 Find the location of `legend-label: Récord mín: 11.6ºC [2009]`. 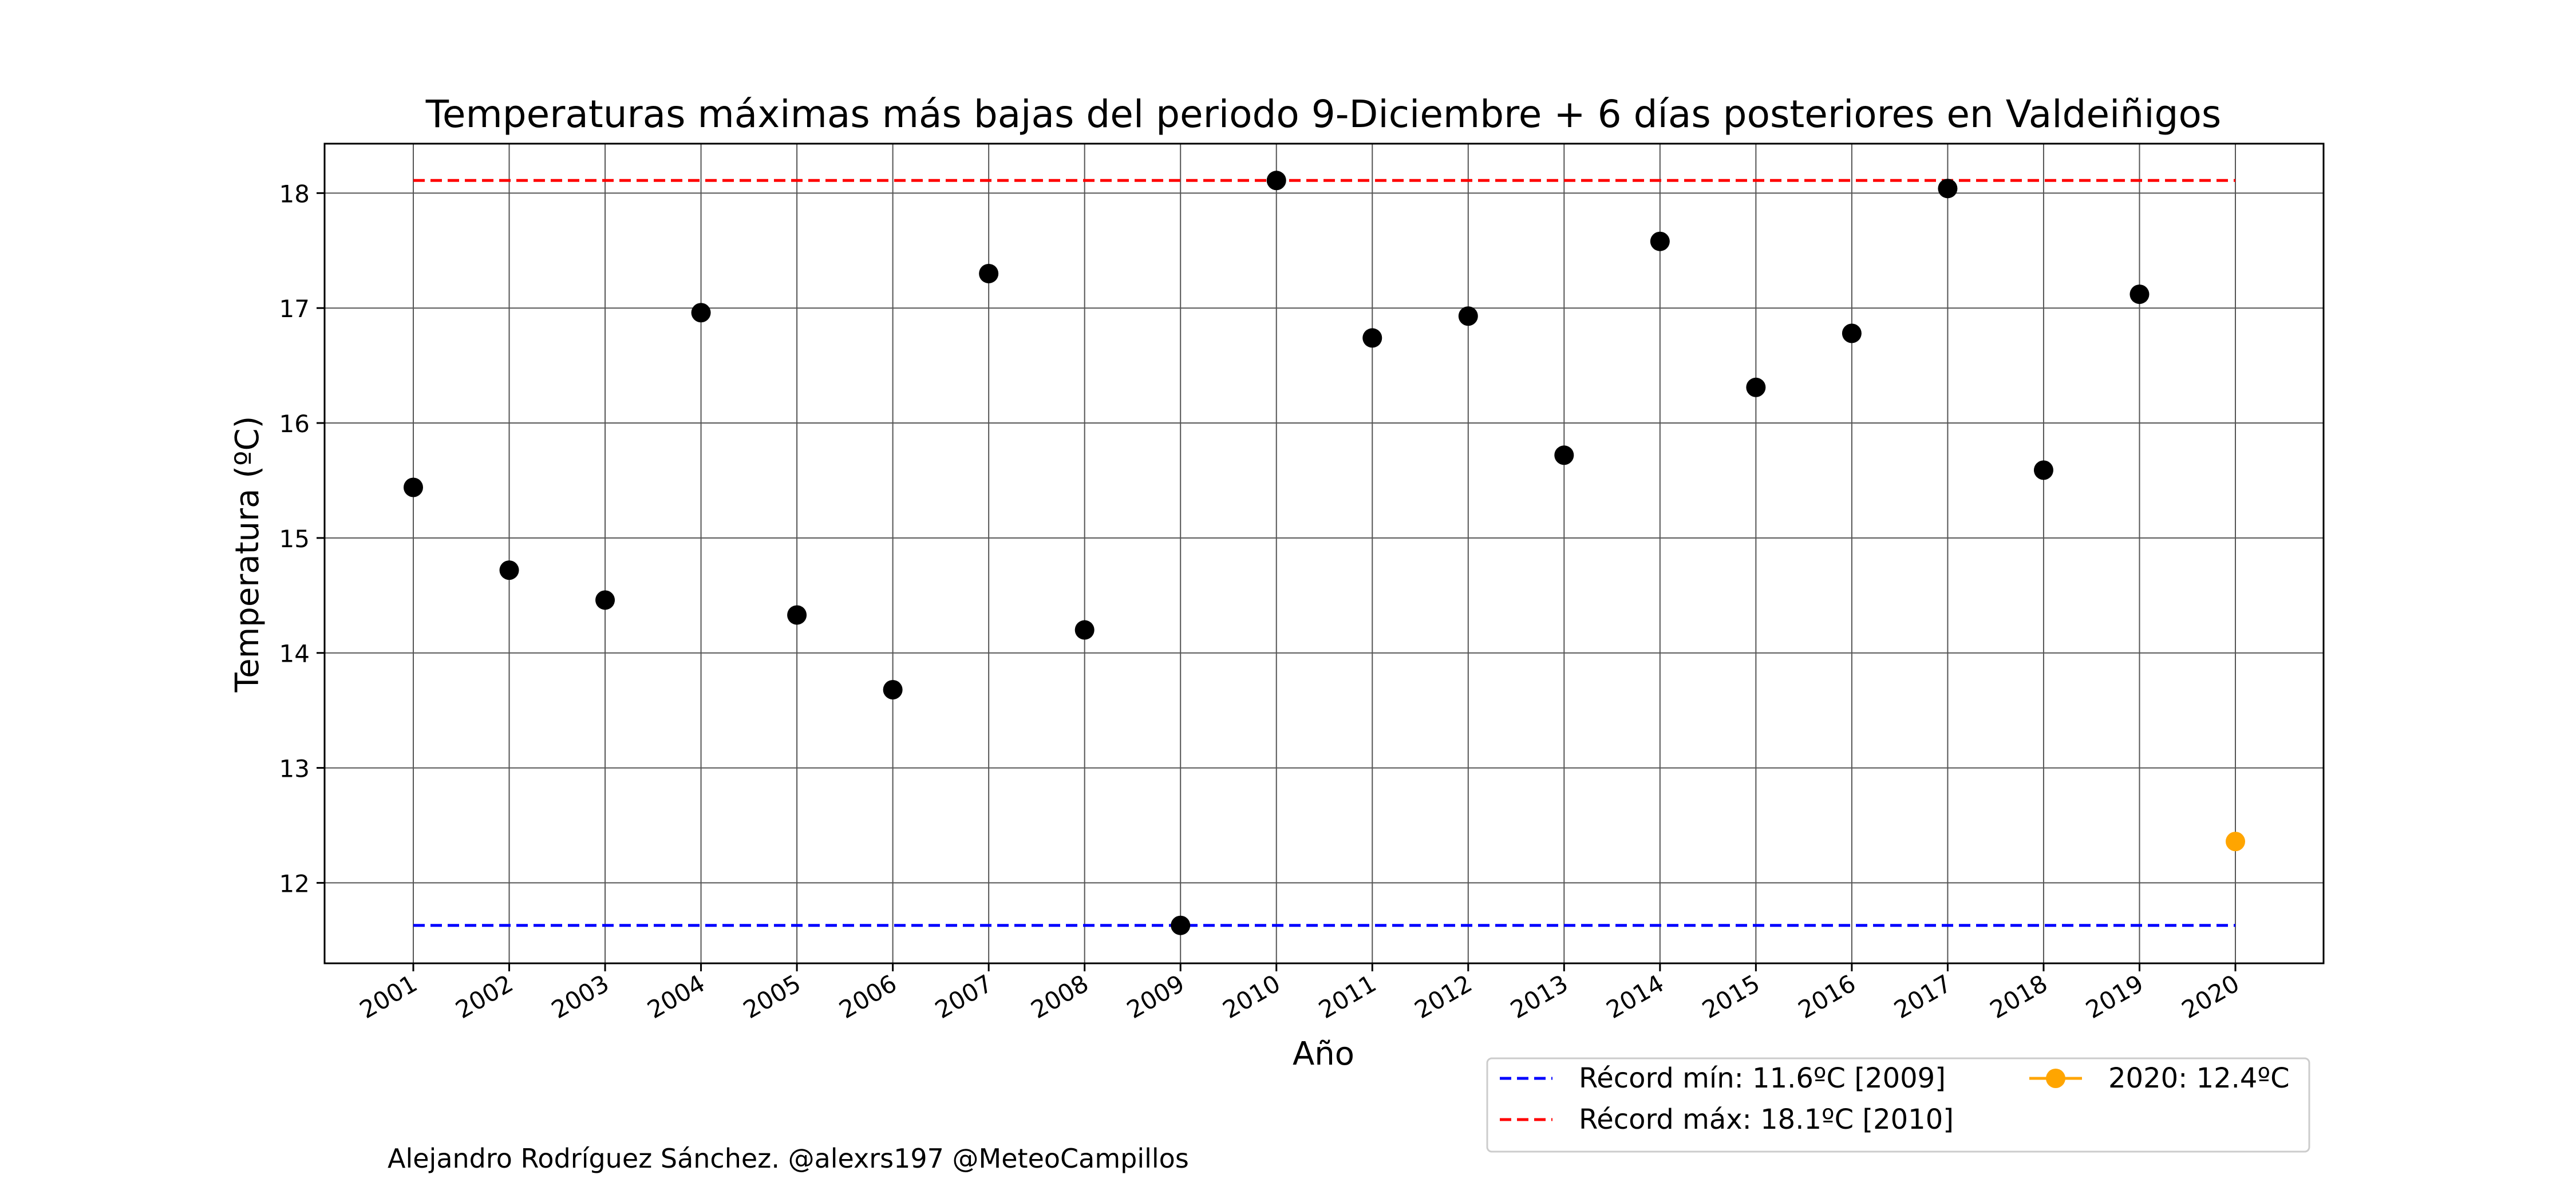

legend-label: Récord mín: 11.6ºC [2009] is located at coordinates (1762, 1078).